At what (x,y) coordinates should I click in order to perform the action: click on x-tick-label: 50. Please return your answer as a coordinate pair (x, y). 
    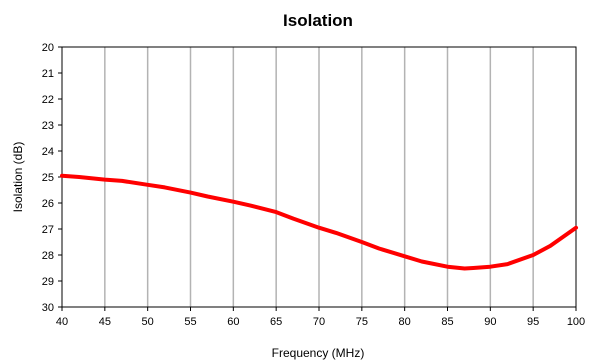
    Looking at the image, I should click on (148, 322).